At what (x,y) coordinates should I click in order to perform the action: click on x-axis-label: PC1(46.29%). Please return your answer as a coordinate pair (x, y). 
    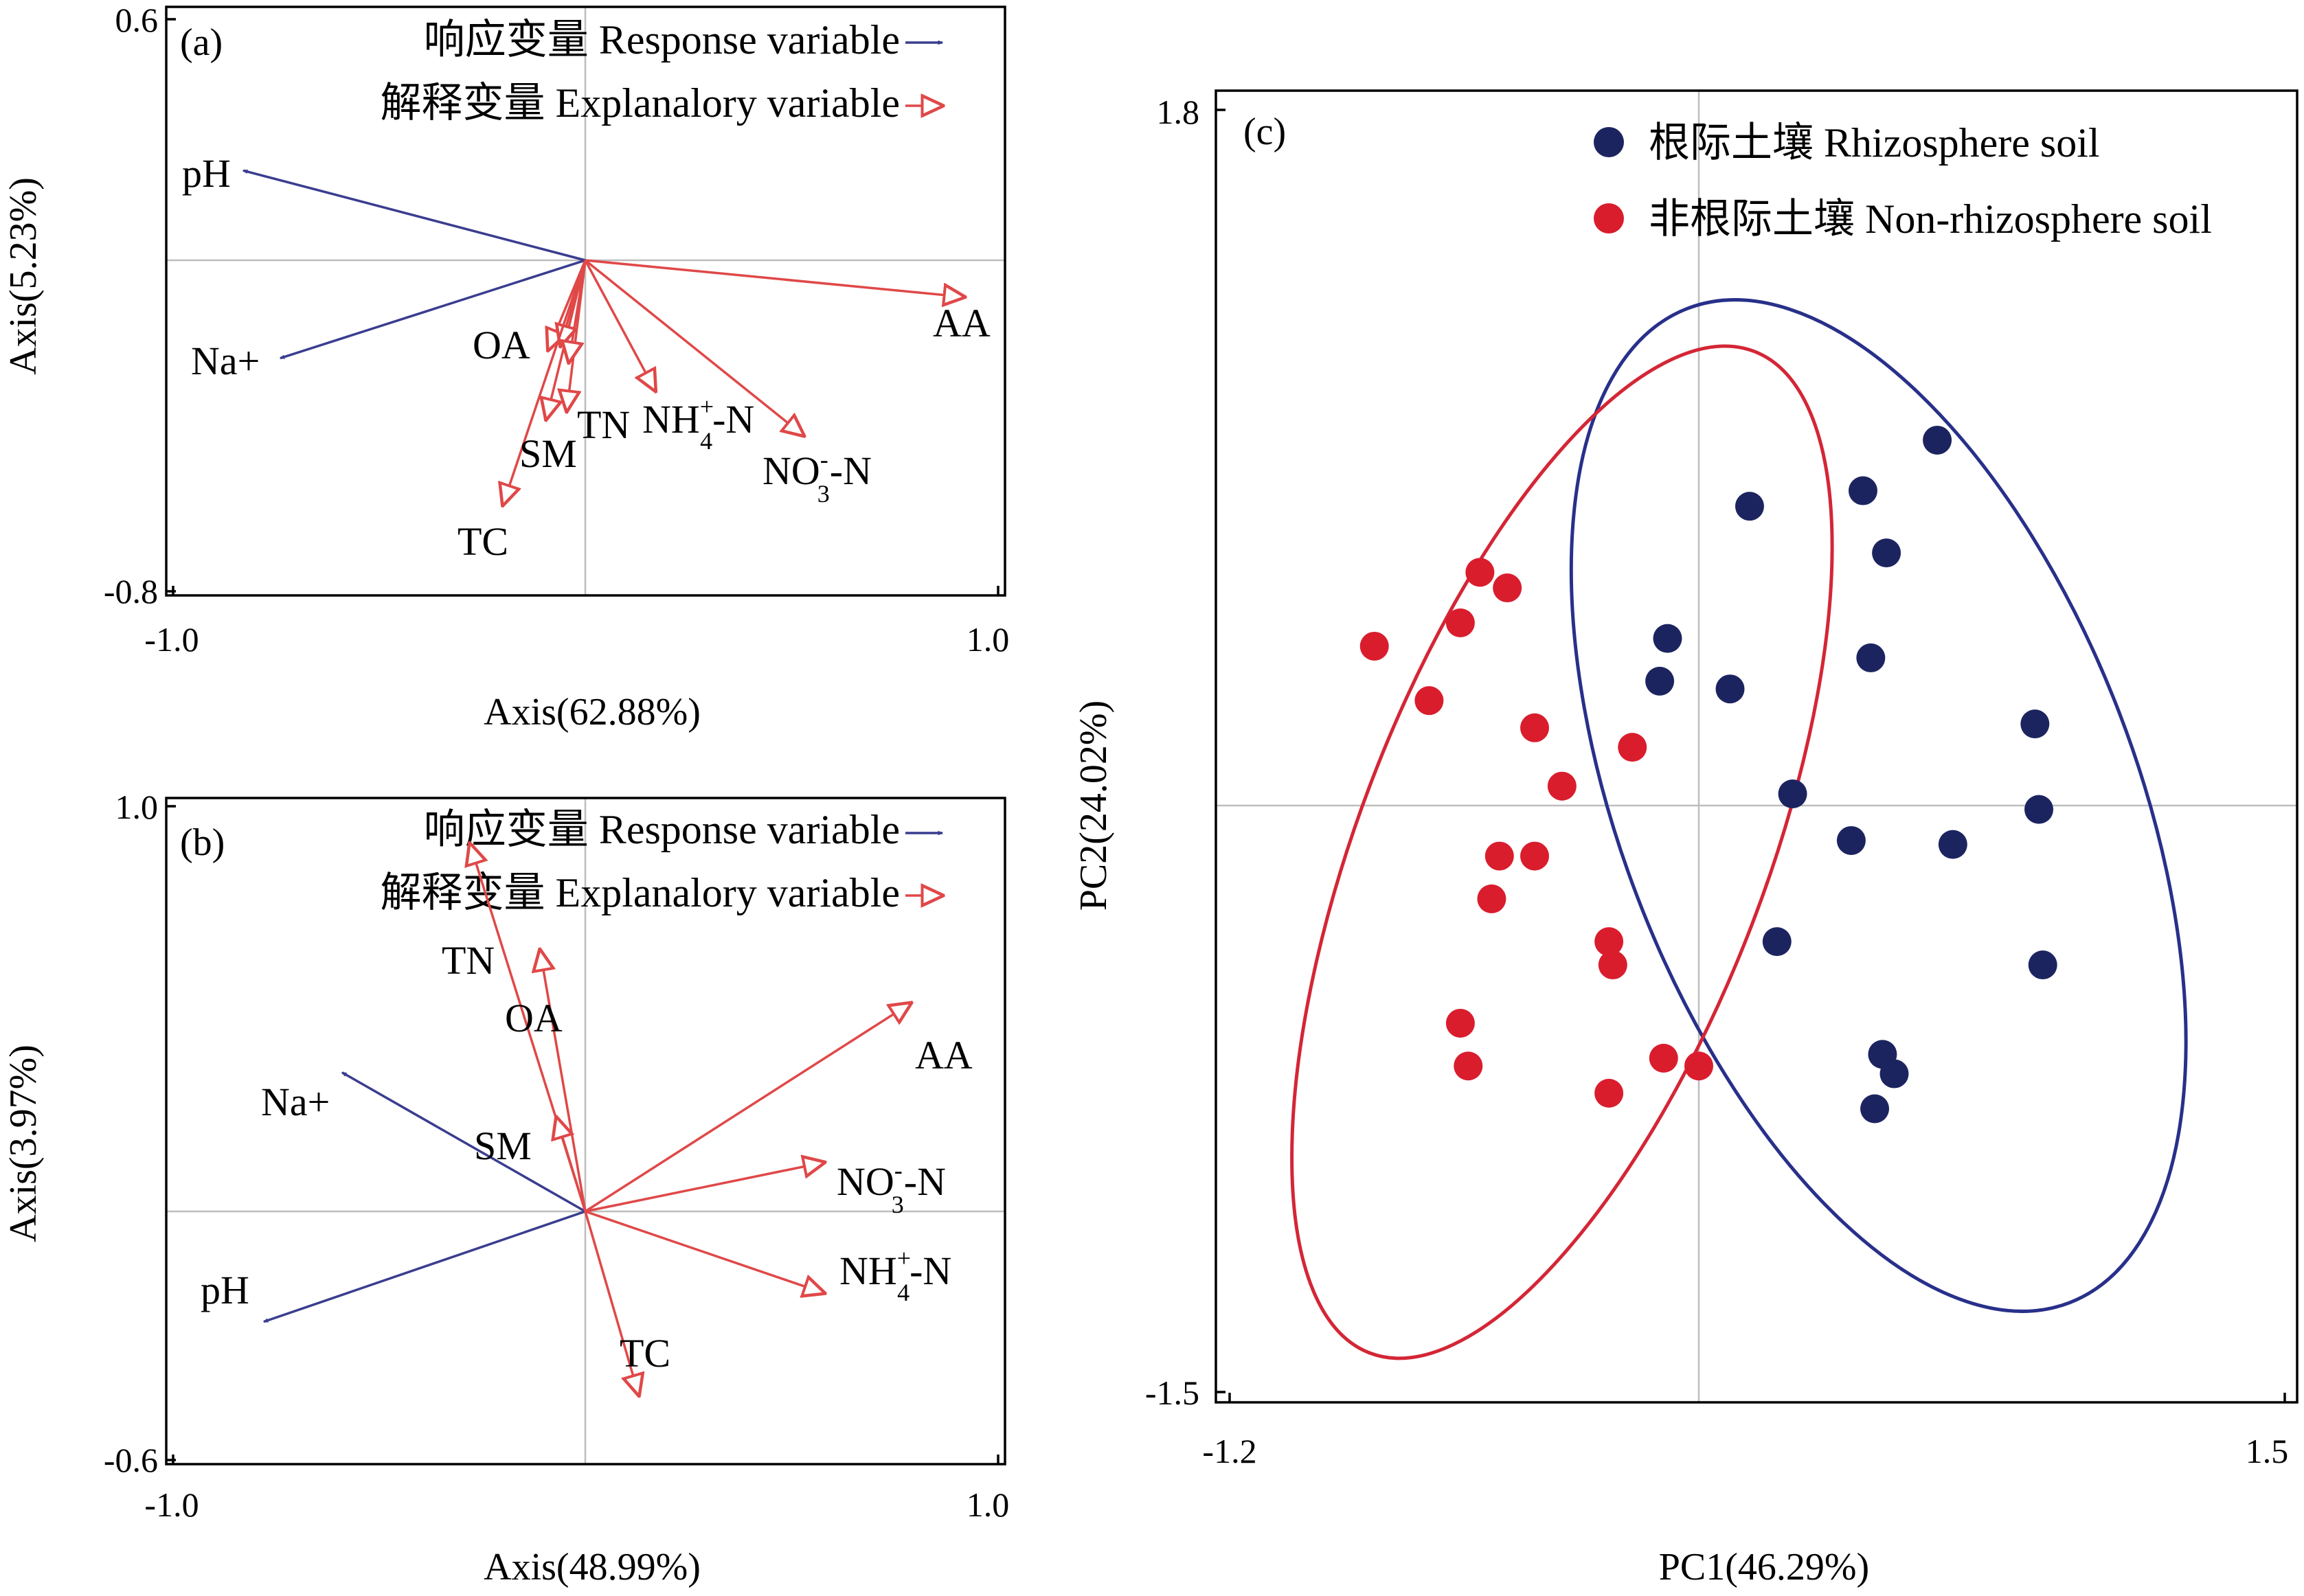
    Looking at the image, I should click on (1764, 1567).